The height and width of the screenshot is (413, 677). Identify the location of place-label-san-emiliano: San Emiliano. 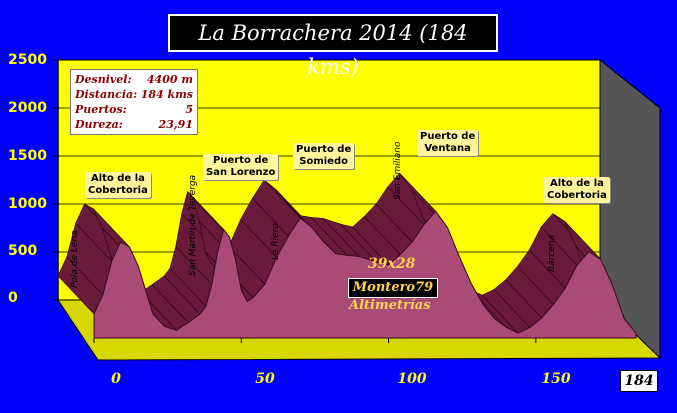
(398, 170).